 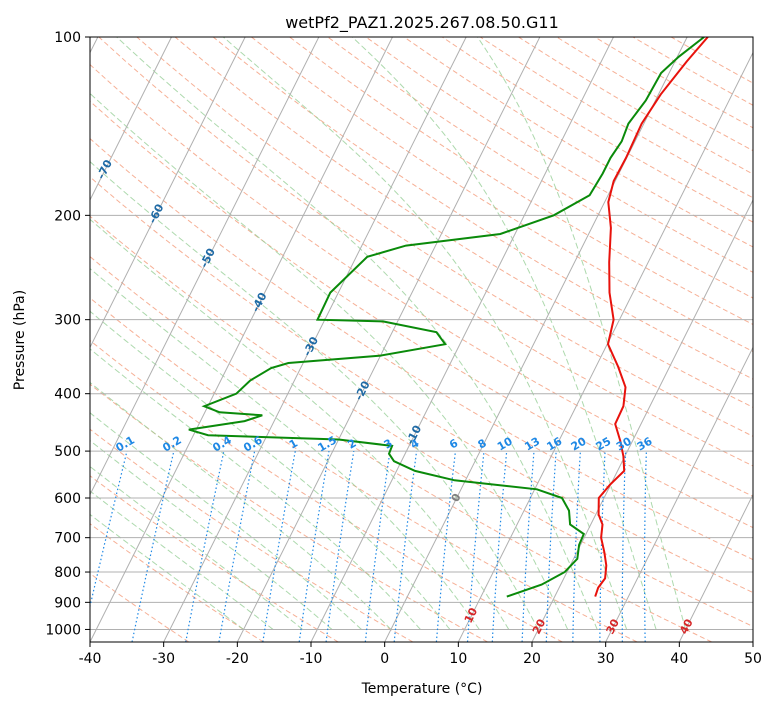 What do you see at coordinates (67, 499) in the screenshot?
I see `y-tick-label: 600` at bounding box center [67, 499].